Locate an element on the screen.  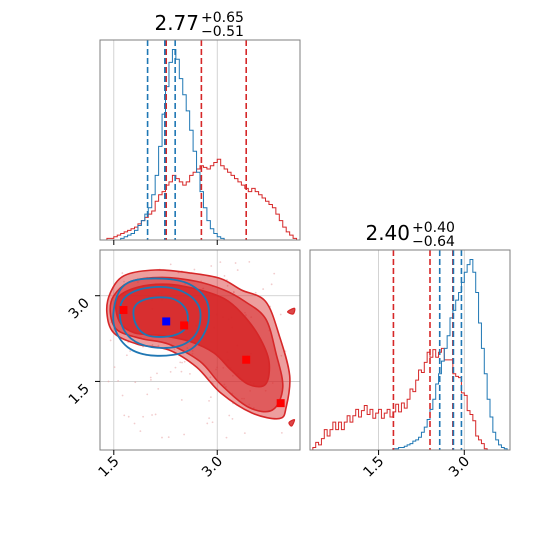
y-tick-label: 1.5 is located at coordinates (79, 394).